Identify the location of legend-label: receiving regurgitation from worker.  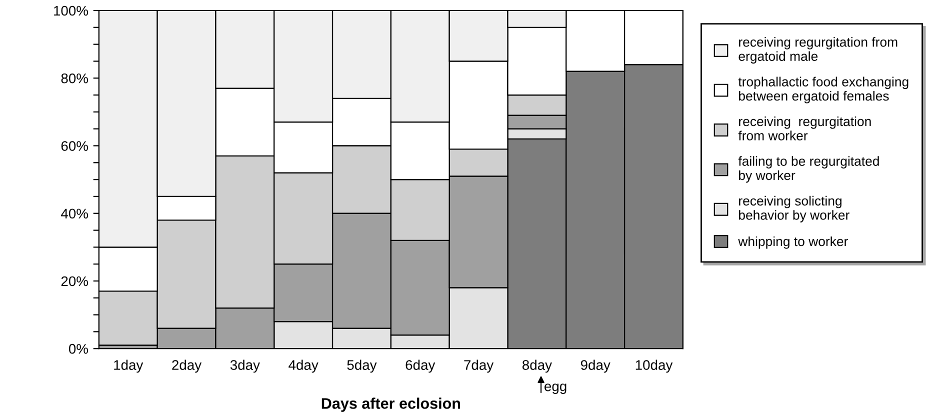
(804, 128).